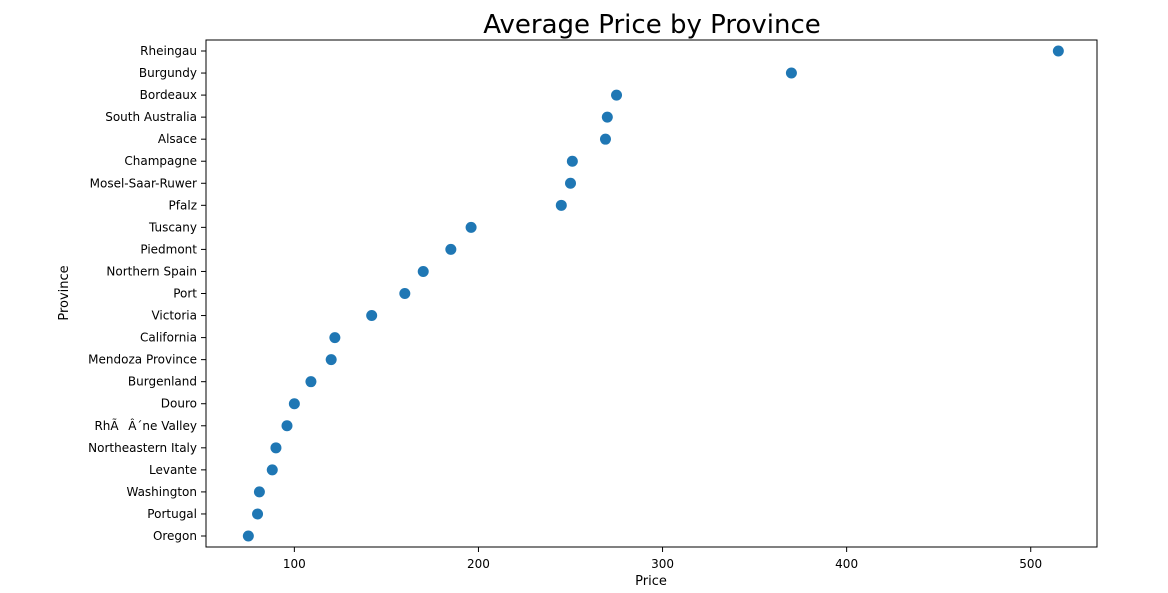  What do you see at coordinates (172, 227) in the screenshot?
I see `y-tick-label: Tuscany` at bounding box center [172, 227].